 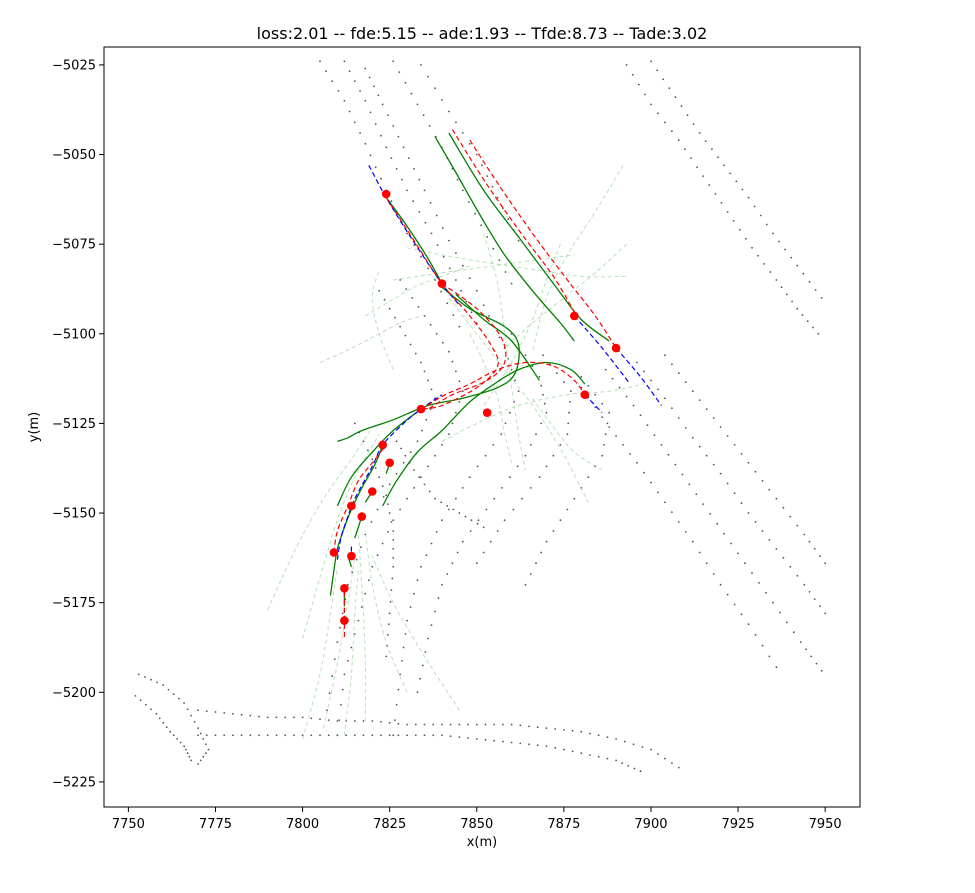 I want to click on faint-history-line, so click(x=491, y=398).